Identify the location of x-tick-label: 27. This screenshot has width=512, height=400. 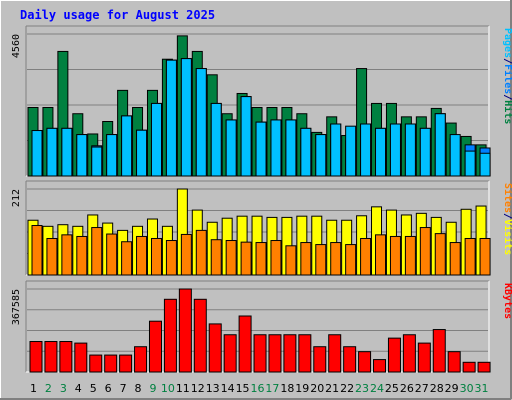
(422, 388).